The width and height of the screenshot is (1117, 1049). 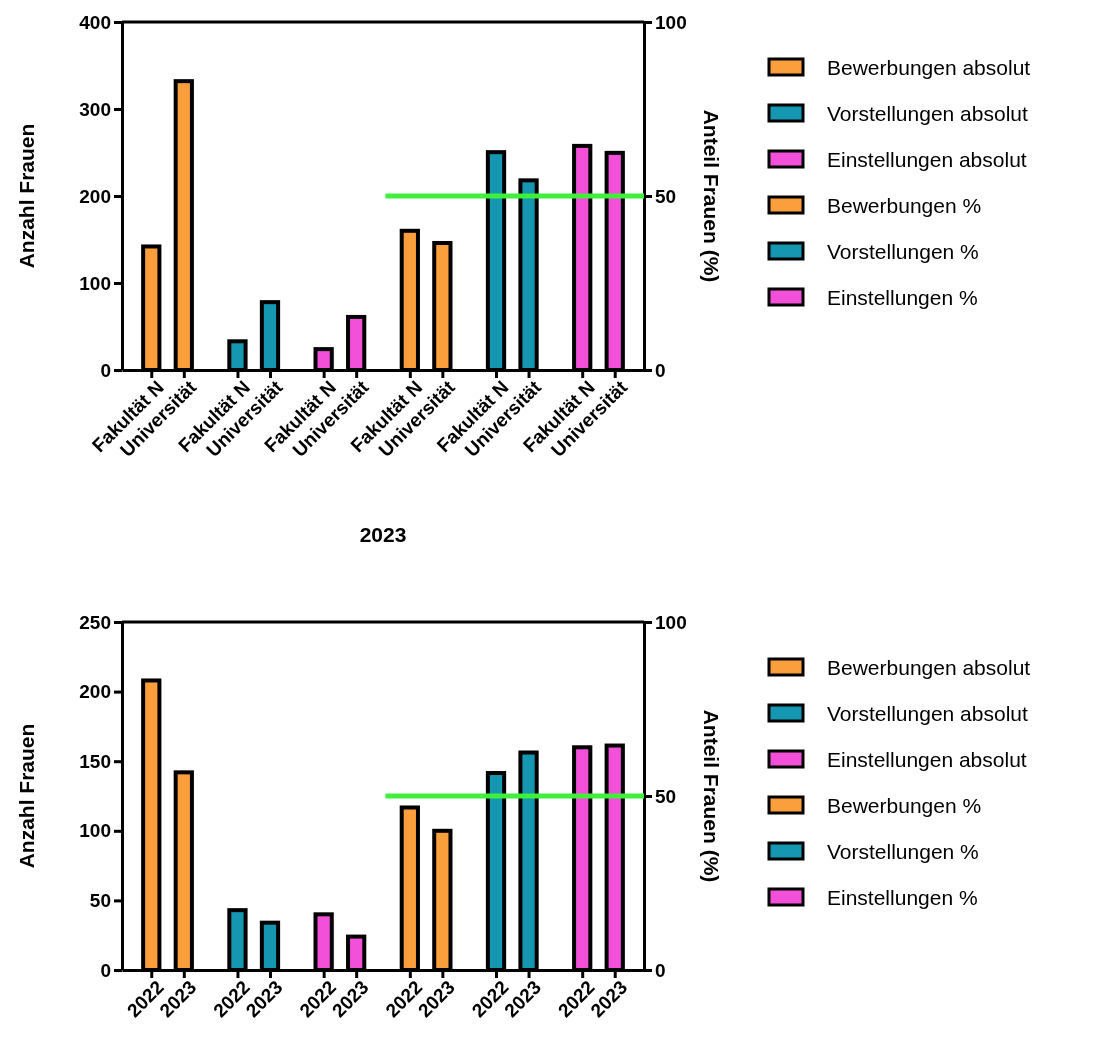 What do you see at coordinates (95, 761) in the screenshot?
I see `y-tick-label: 150` at bounding box center [95, 761].